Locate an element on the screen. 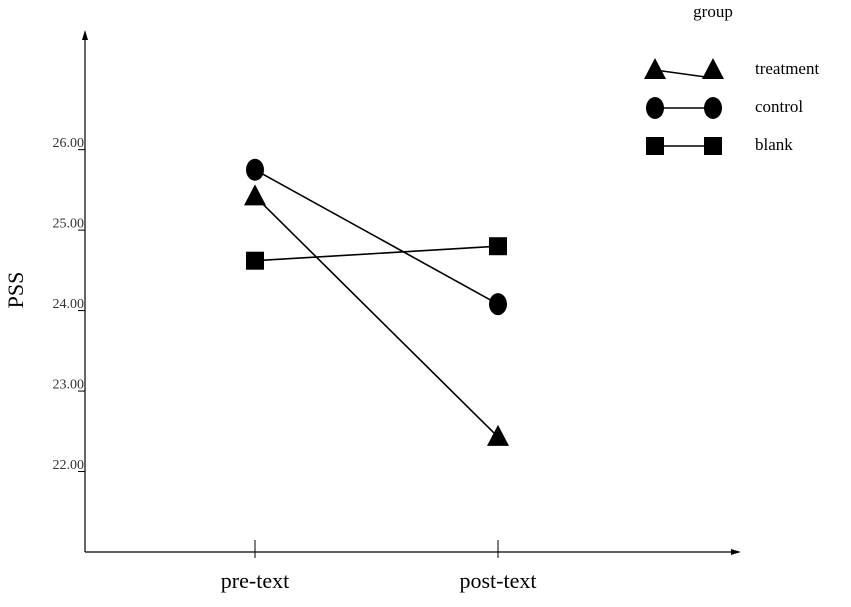 The width and height of the screenshot is (851, 607). y-tick-label: 24.00 is located at coordinates (69, 304).